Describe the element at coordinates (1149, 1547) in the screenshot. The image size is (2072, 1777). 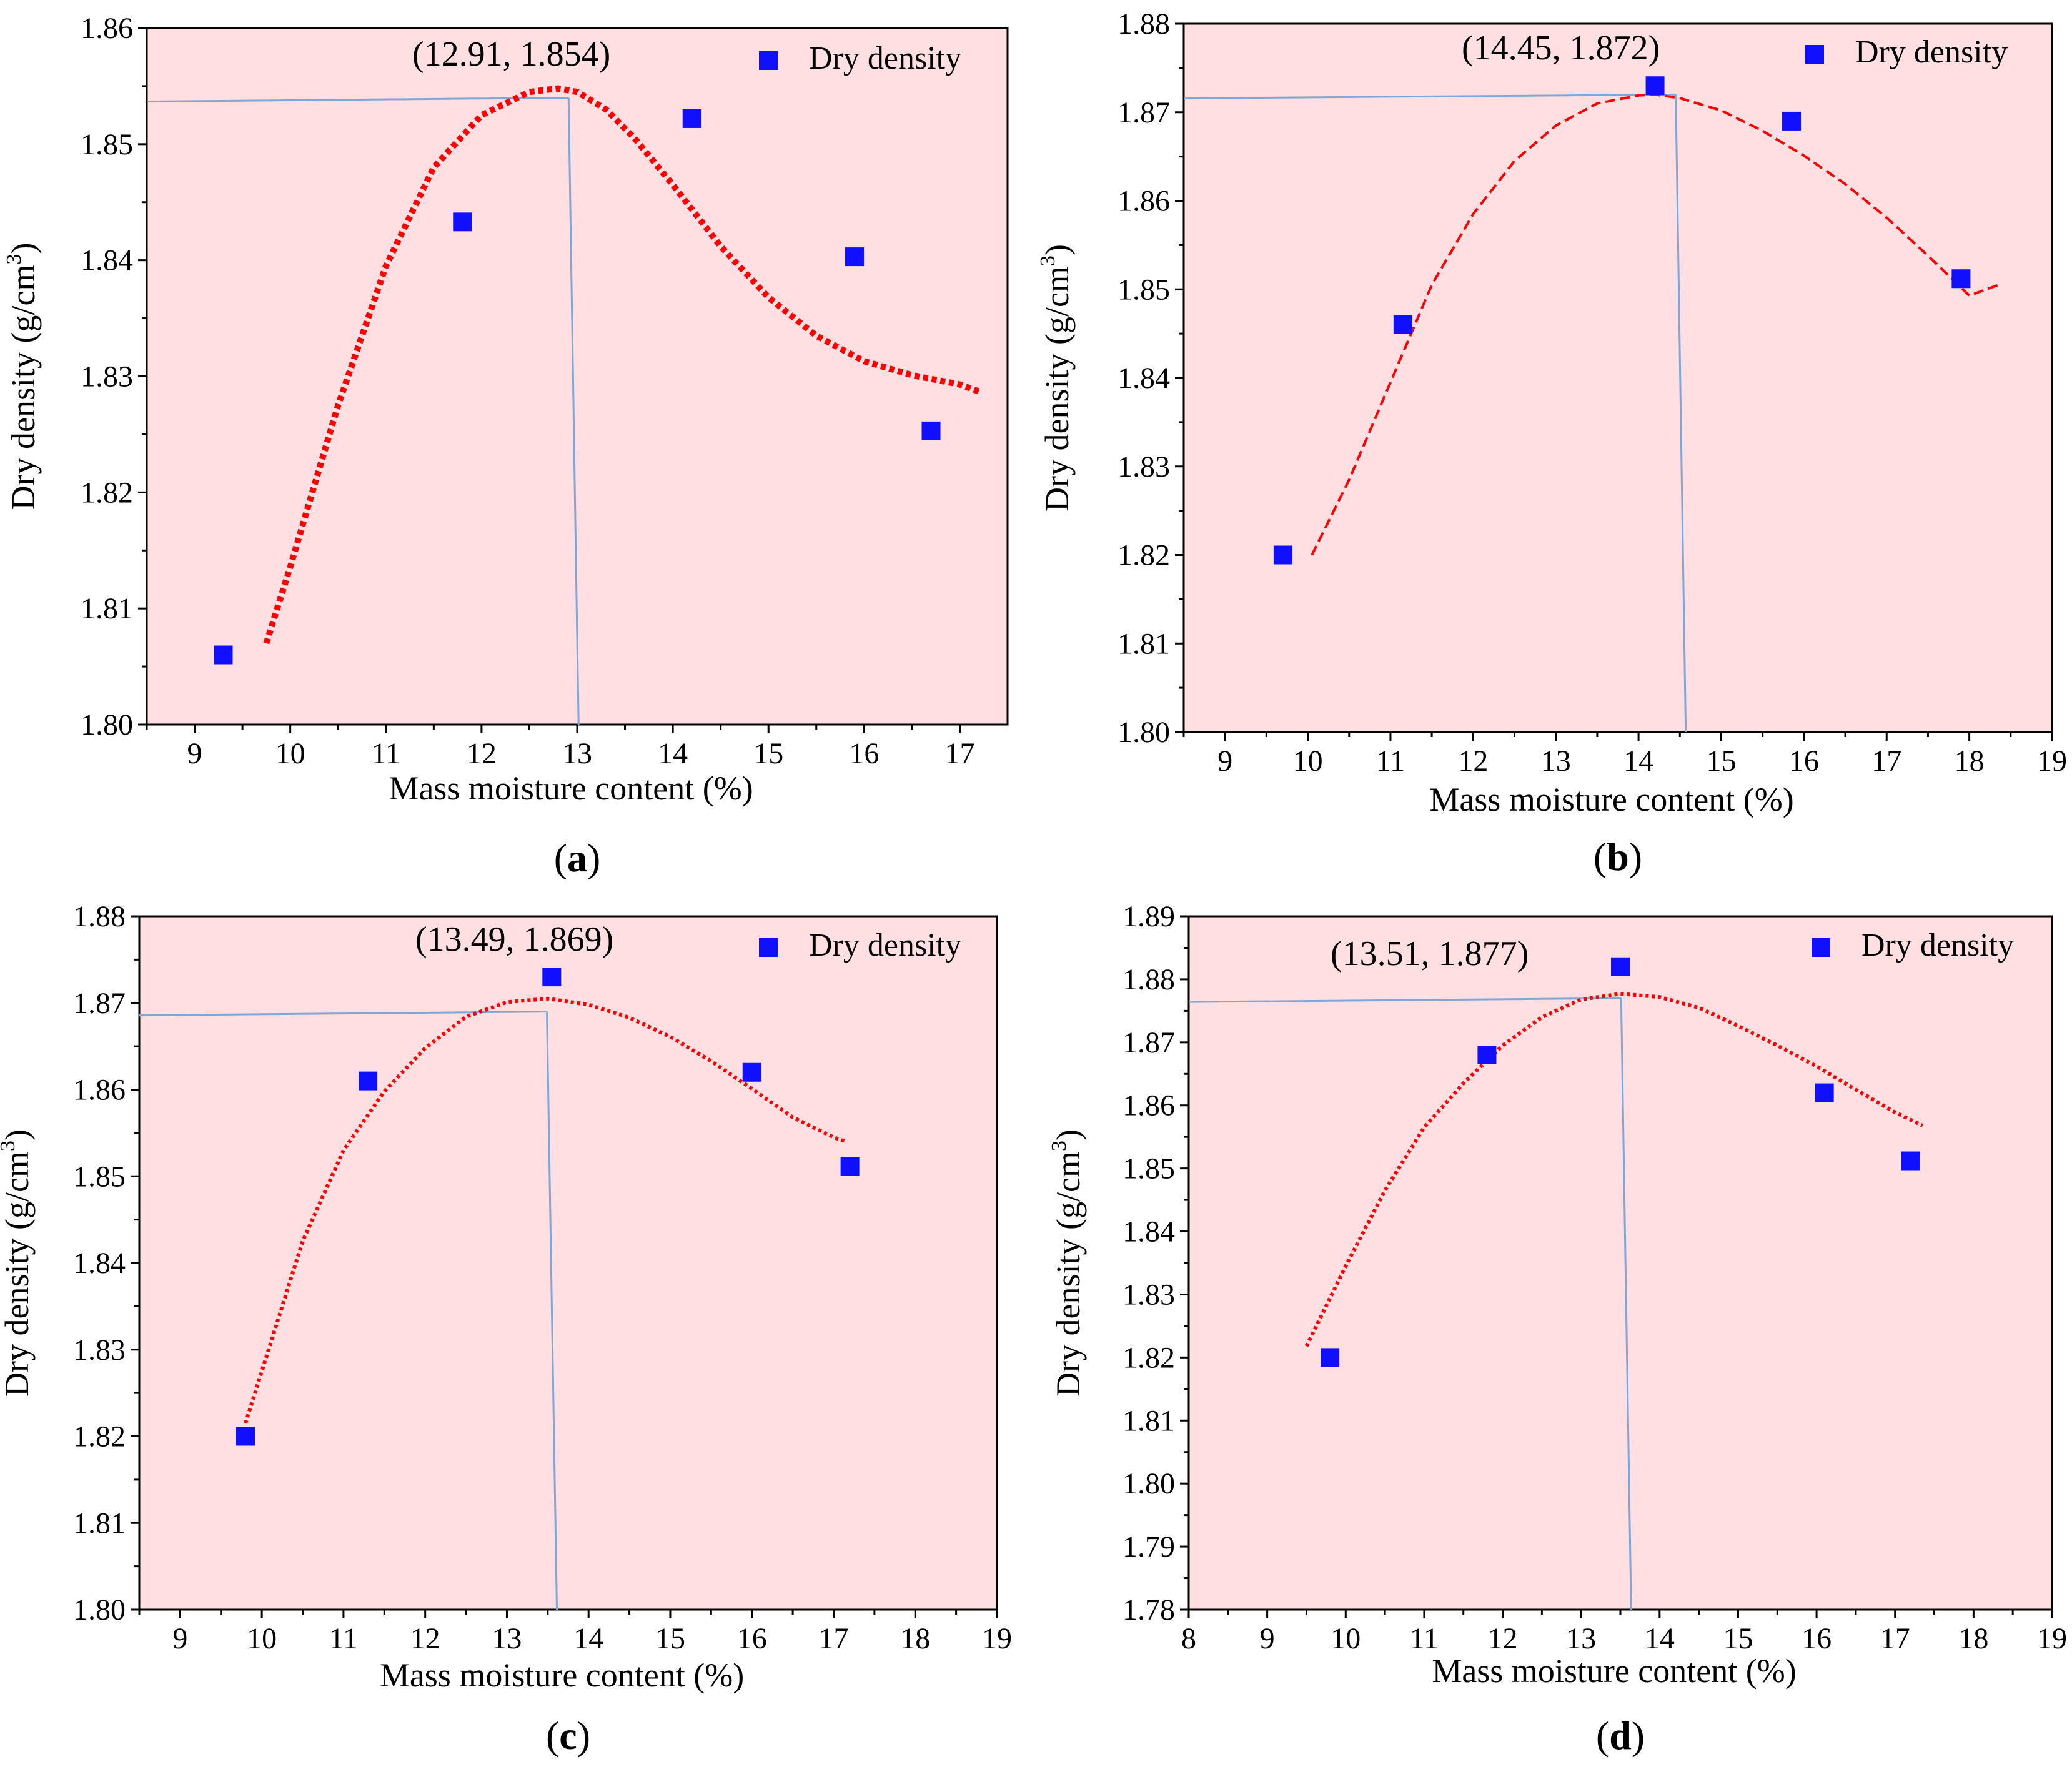
I see `y-tick-label: 1.79` at that location.